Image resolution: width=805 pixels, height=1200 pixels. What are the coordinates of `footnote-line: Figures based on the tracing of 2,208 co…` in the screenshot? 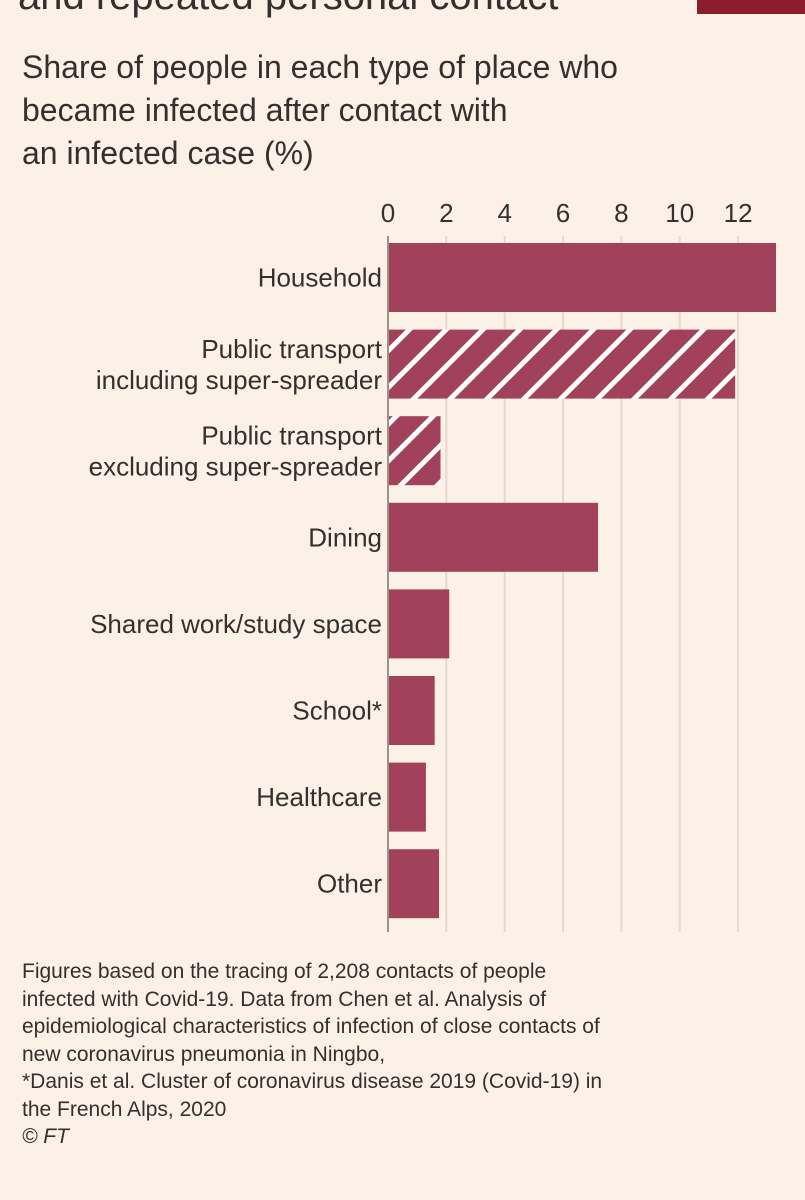 It's located at (284, 971).